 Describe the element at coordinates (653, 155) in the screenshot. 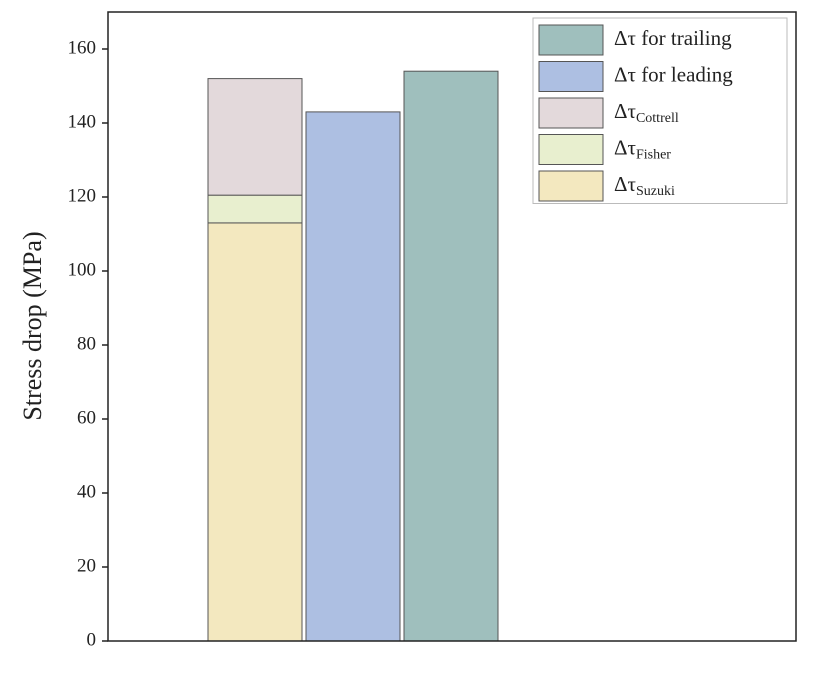

I see `legend-subscript: Fisher` at that location.